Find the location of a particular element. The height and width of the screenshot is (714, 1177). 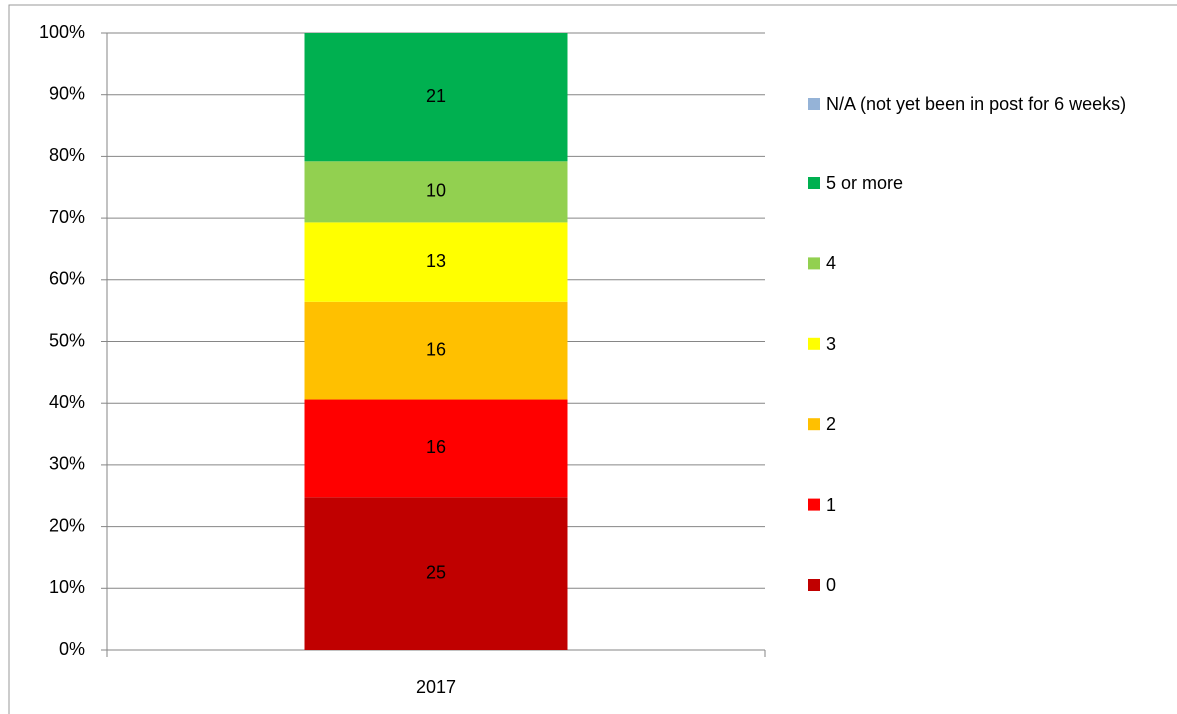

y-tick-label: 100% is located at coordinates (62, 32).